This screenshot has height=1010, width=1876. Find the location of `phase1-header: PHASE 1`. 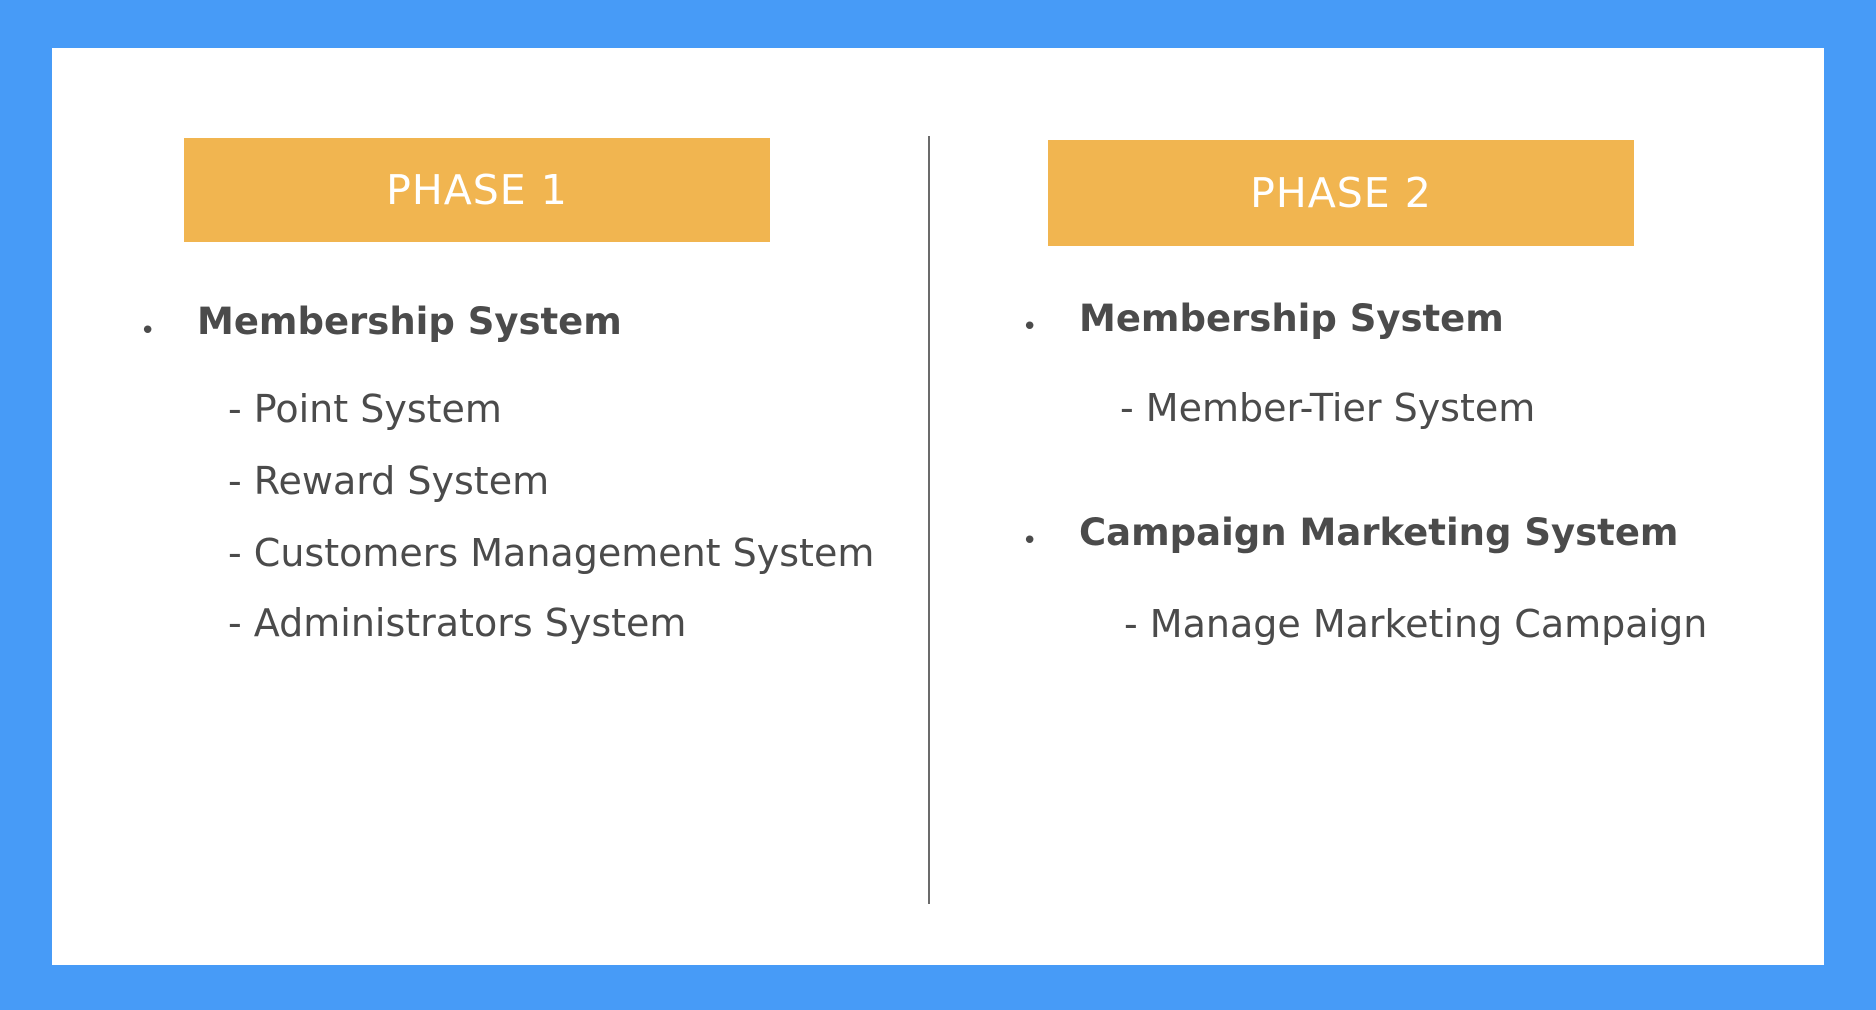

phase1-header: PHASE 1 is located at coordinates (477, 190).